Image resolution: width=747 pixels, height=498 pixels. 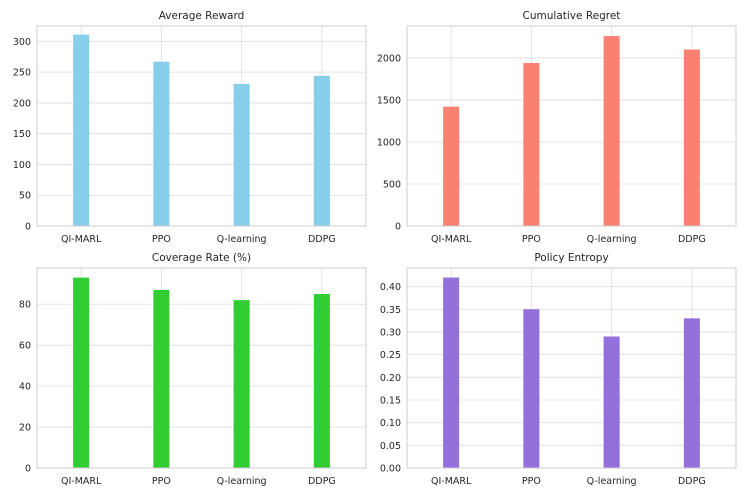 I want to click on policy-entropy-xtick-label-q-learning: Q-learning, so click(x=612, y=481).